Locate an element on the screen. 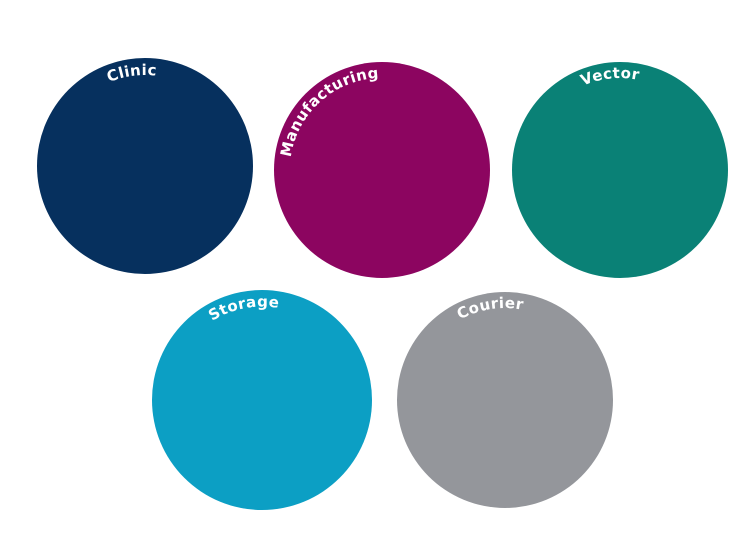 The height and width of the screenshot is (535, 750). bubble-manufacturing is located at coordinates (382, 170).